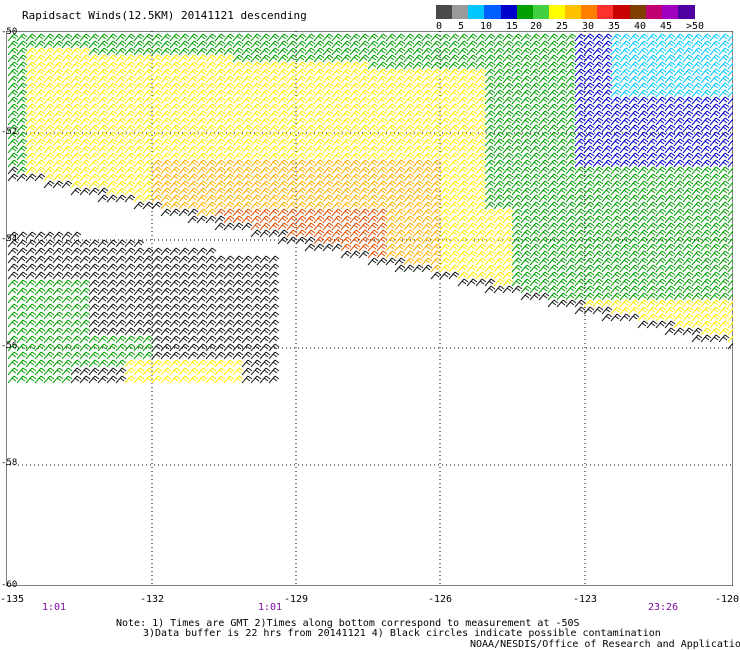 This screenshot has height=650, width=740. I want to click on lon-label: -132, so click(152, 599).